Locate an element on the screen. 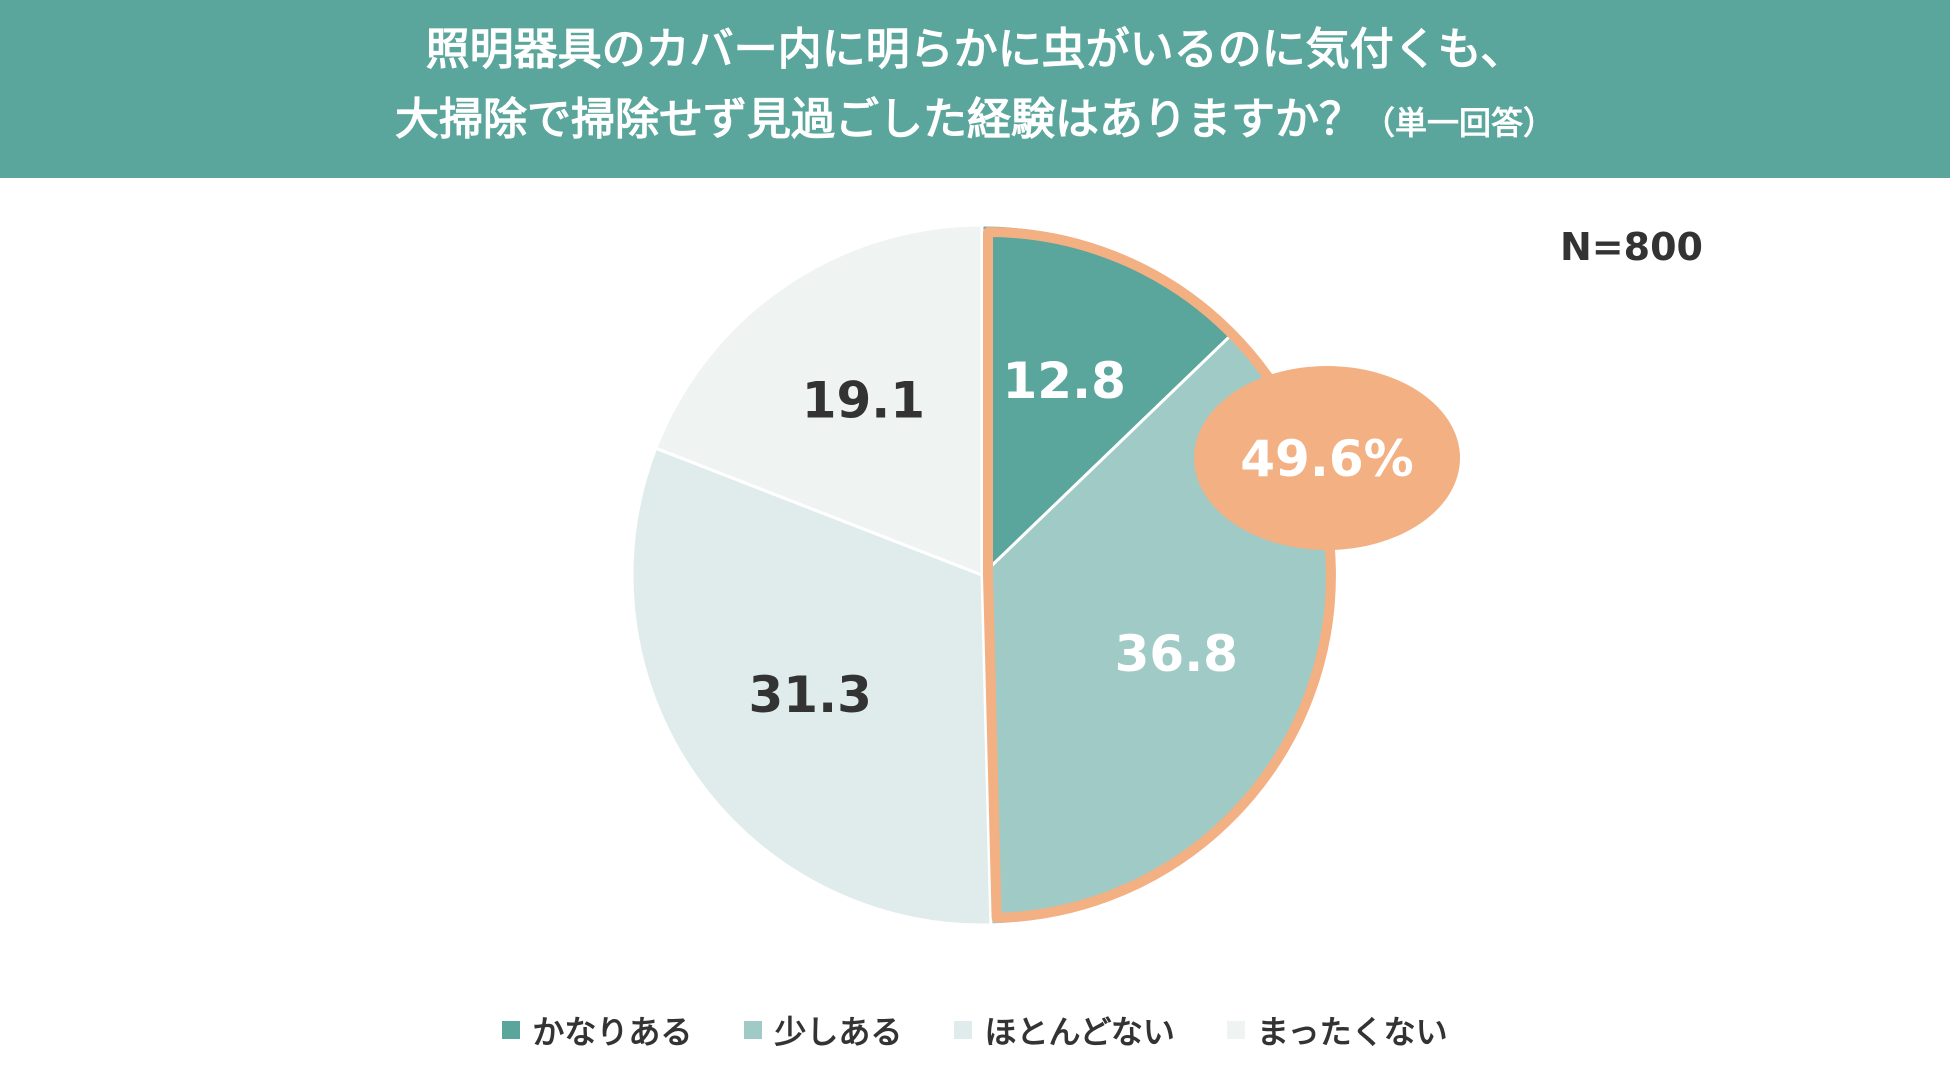 This screenshot has width=1950, height=1075. legend-swatch-mattaku-nai is located at coordinates (1235, 1030).